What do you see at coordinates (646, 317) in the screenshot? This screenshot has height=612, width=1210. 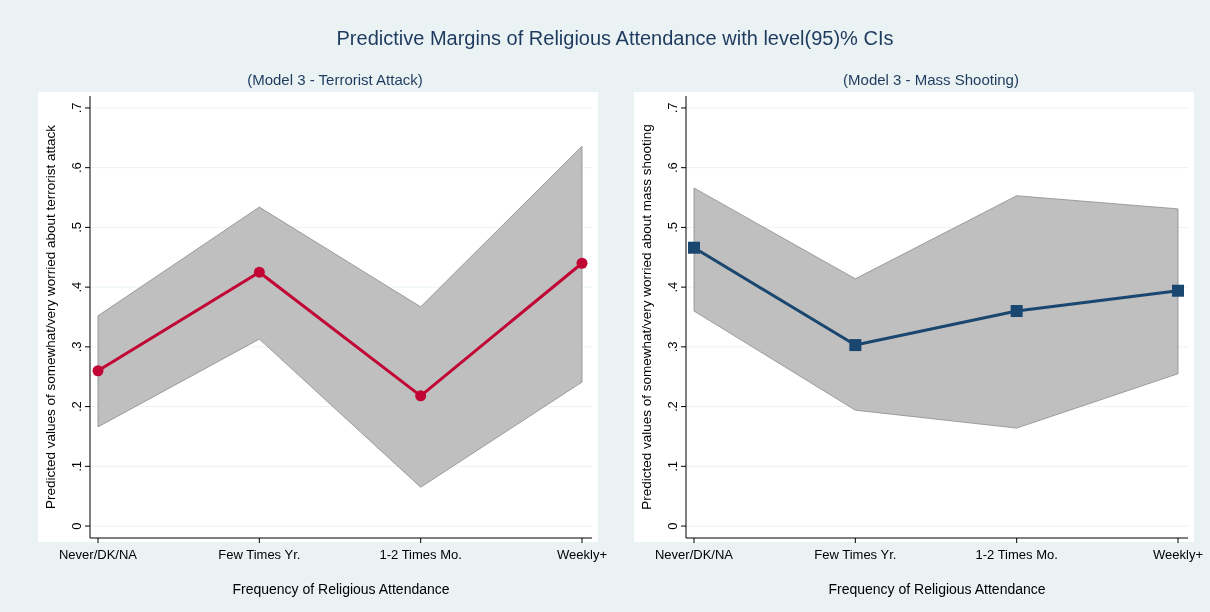 I see `y-axis-title: Predicted values of somewhat/very worried about mass shooting` at bounding box center [646, 317].